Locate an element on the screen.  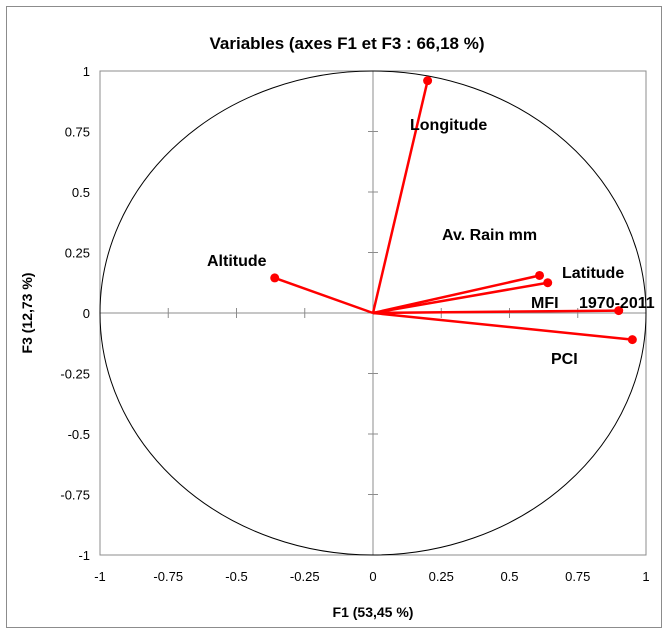
point-pci is located at coordinates (632, 340).